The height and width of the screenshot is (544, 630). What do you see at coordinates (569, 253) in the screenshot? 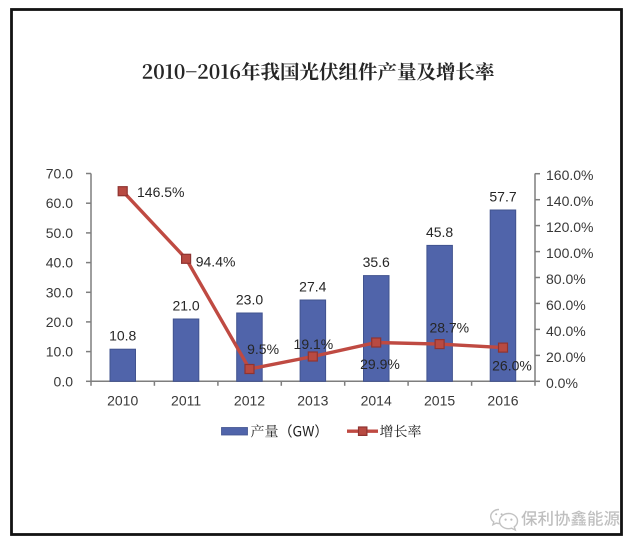
I see `svg-text: 100.0%` at bounding box center [569, 253].